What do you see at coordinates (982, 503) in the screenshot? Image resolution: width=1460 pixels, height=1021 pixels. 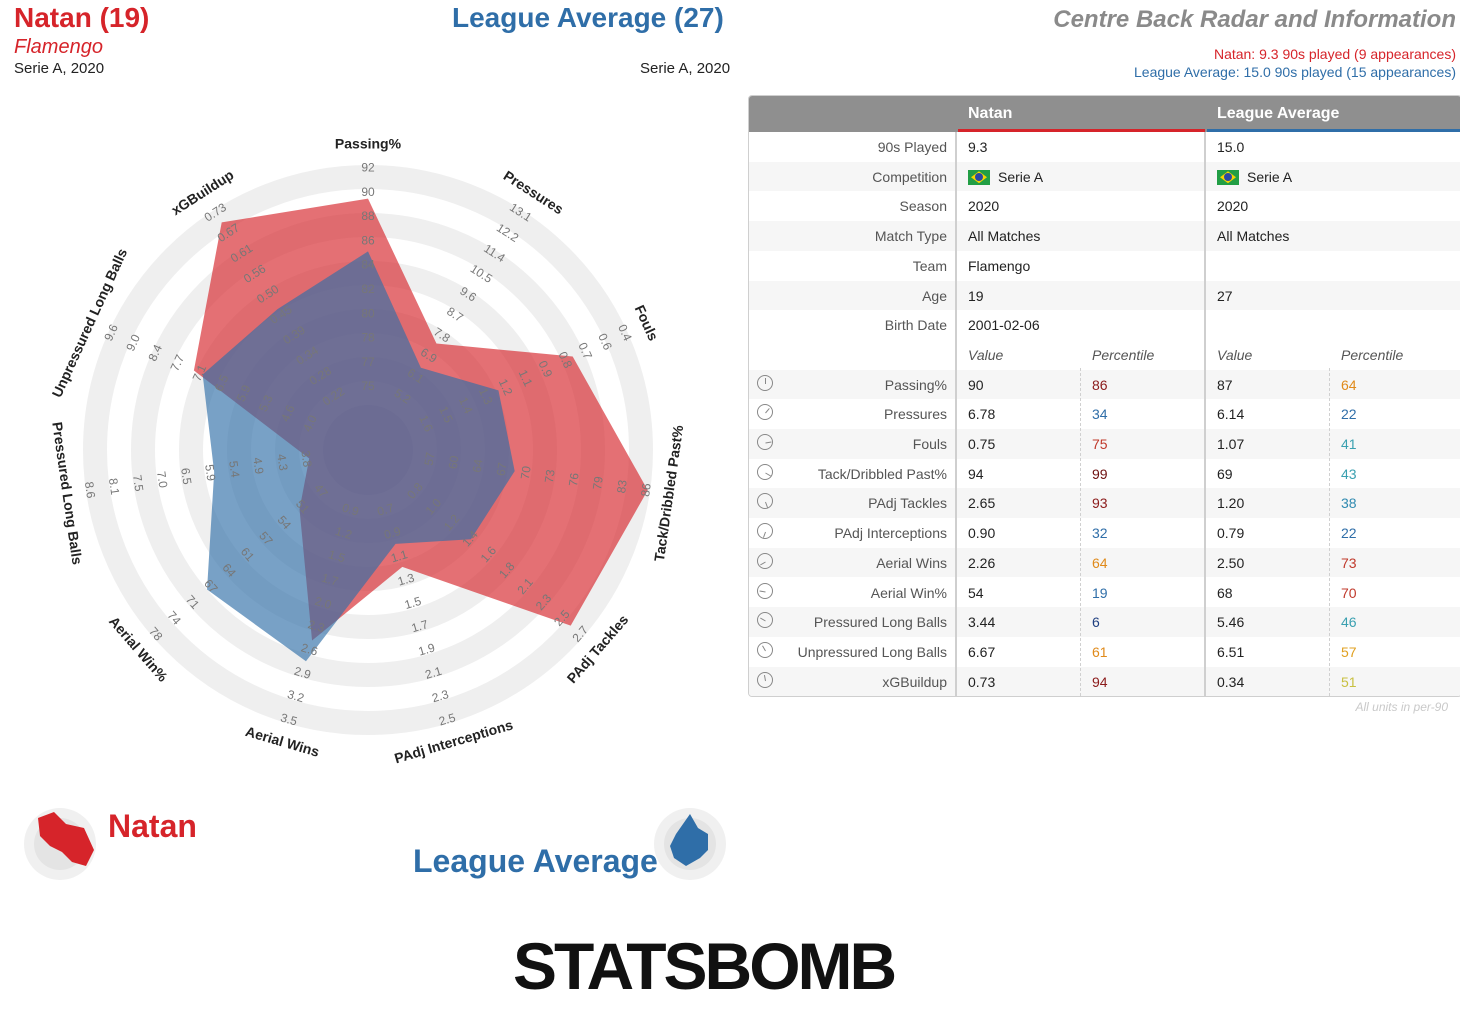 I see `player-stat-value: 2.65` at bounding box center [982, 503].